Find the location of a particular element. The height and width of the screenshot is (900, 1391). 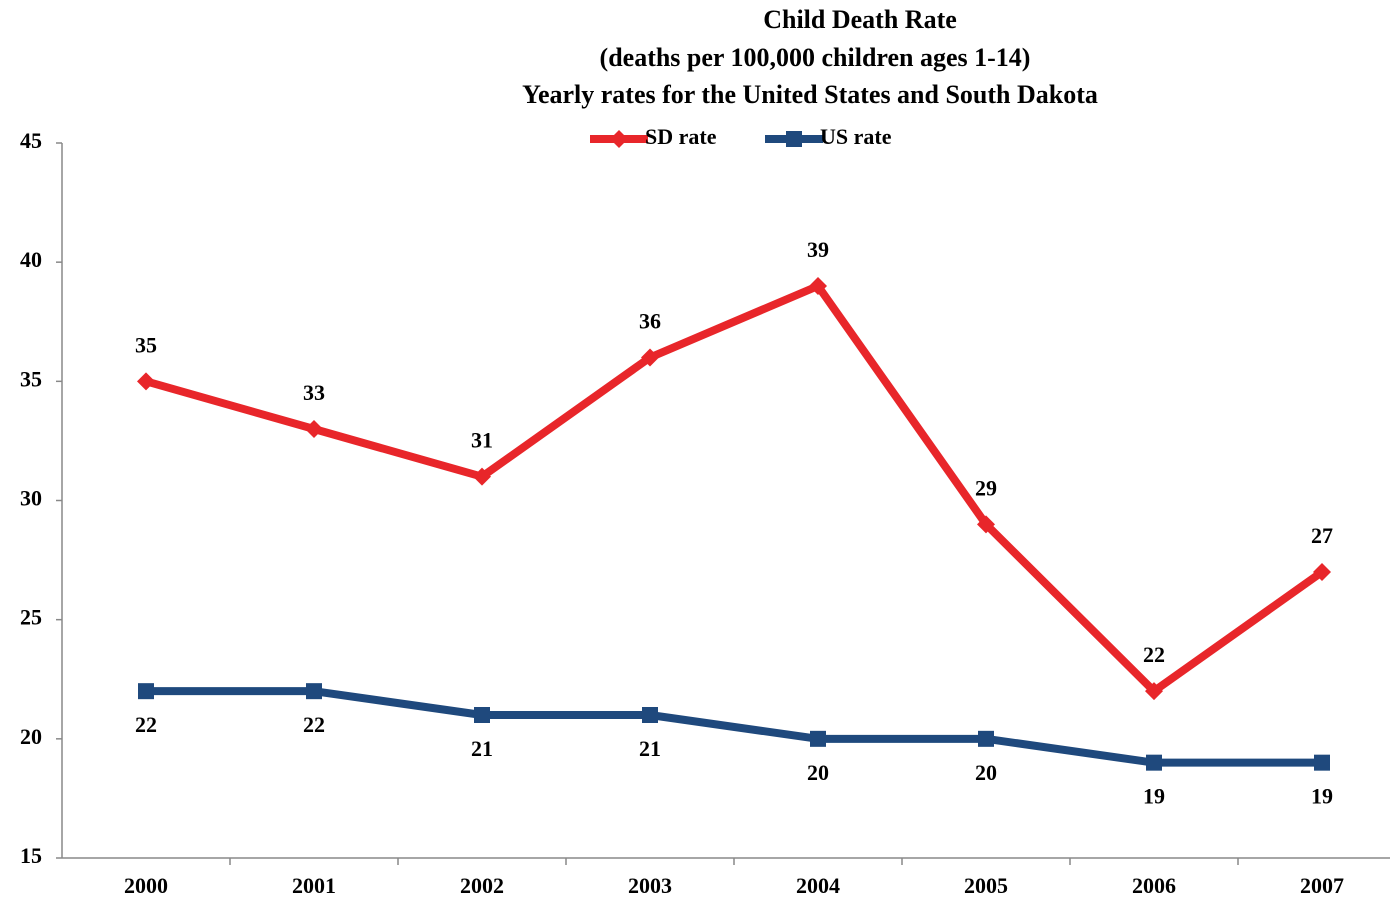

data-label: 39 is located at coordinates (818, 249).